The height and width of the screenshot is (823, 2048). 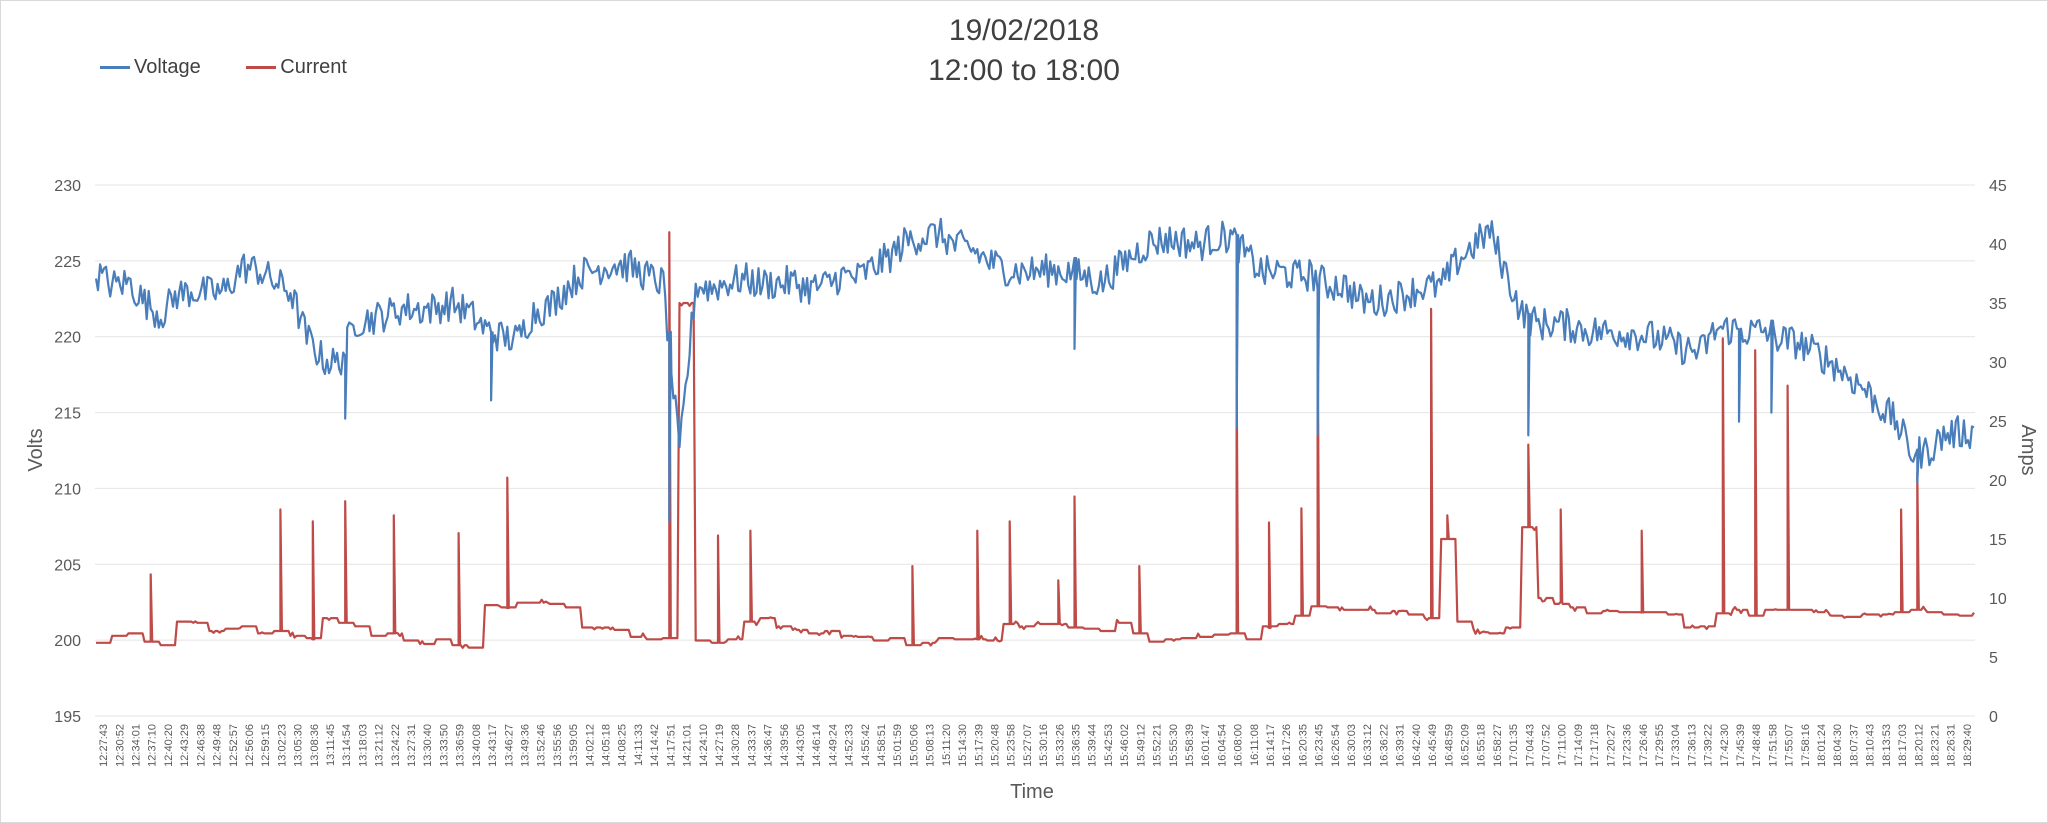 What do you see at coordinates (296, 67) in the screenshot?
I see `legend-item-current: Current` at bounding box center [296, 67].